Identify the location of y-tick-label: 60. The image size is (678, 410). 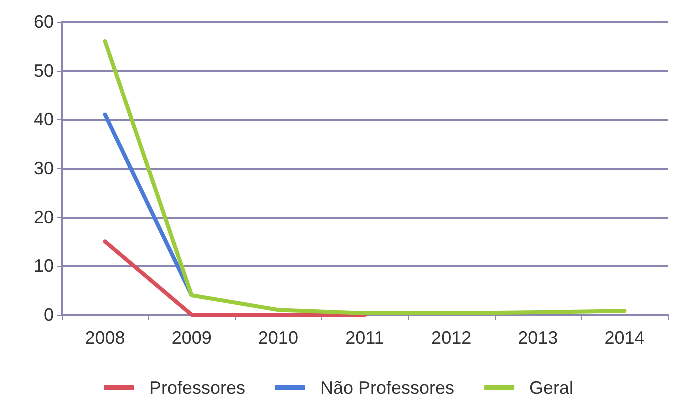
(44, 22).